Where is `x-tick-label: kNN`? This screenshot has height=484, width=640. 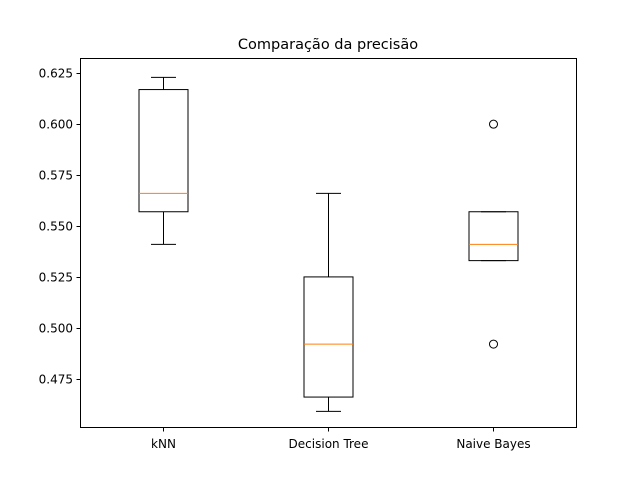 x-tick-label: kNN is located at coordinates (163, 444).